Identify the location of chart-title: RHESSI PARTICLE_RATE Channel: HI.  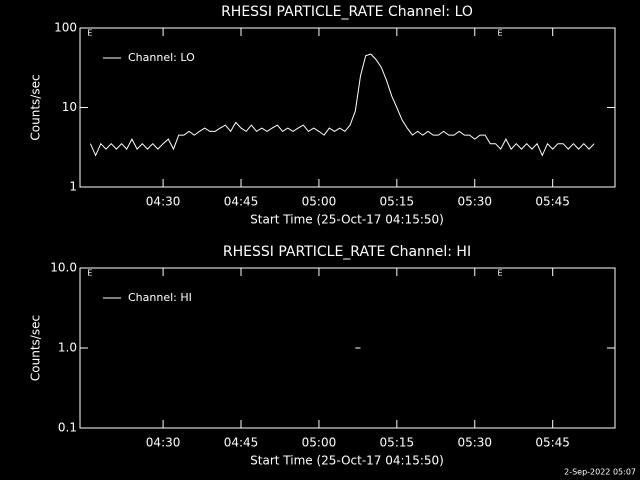
(347, 252).